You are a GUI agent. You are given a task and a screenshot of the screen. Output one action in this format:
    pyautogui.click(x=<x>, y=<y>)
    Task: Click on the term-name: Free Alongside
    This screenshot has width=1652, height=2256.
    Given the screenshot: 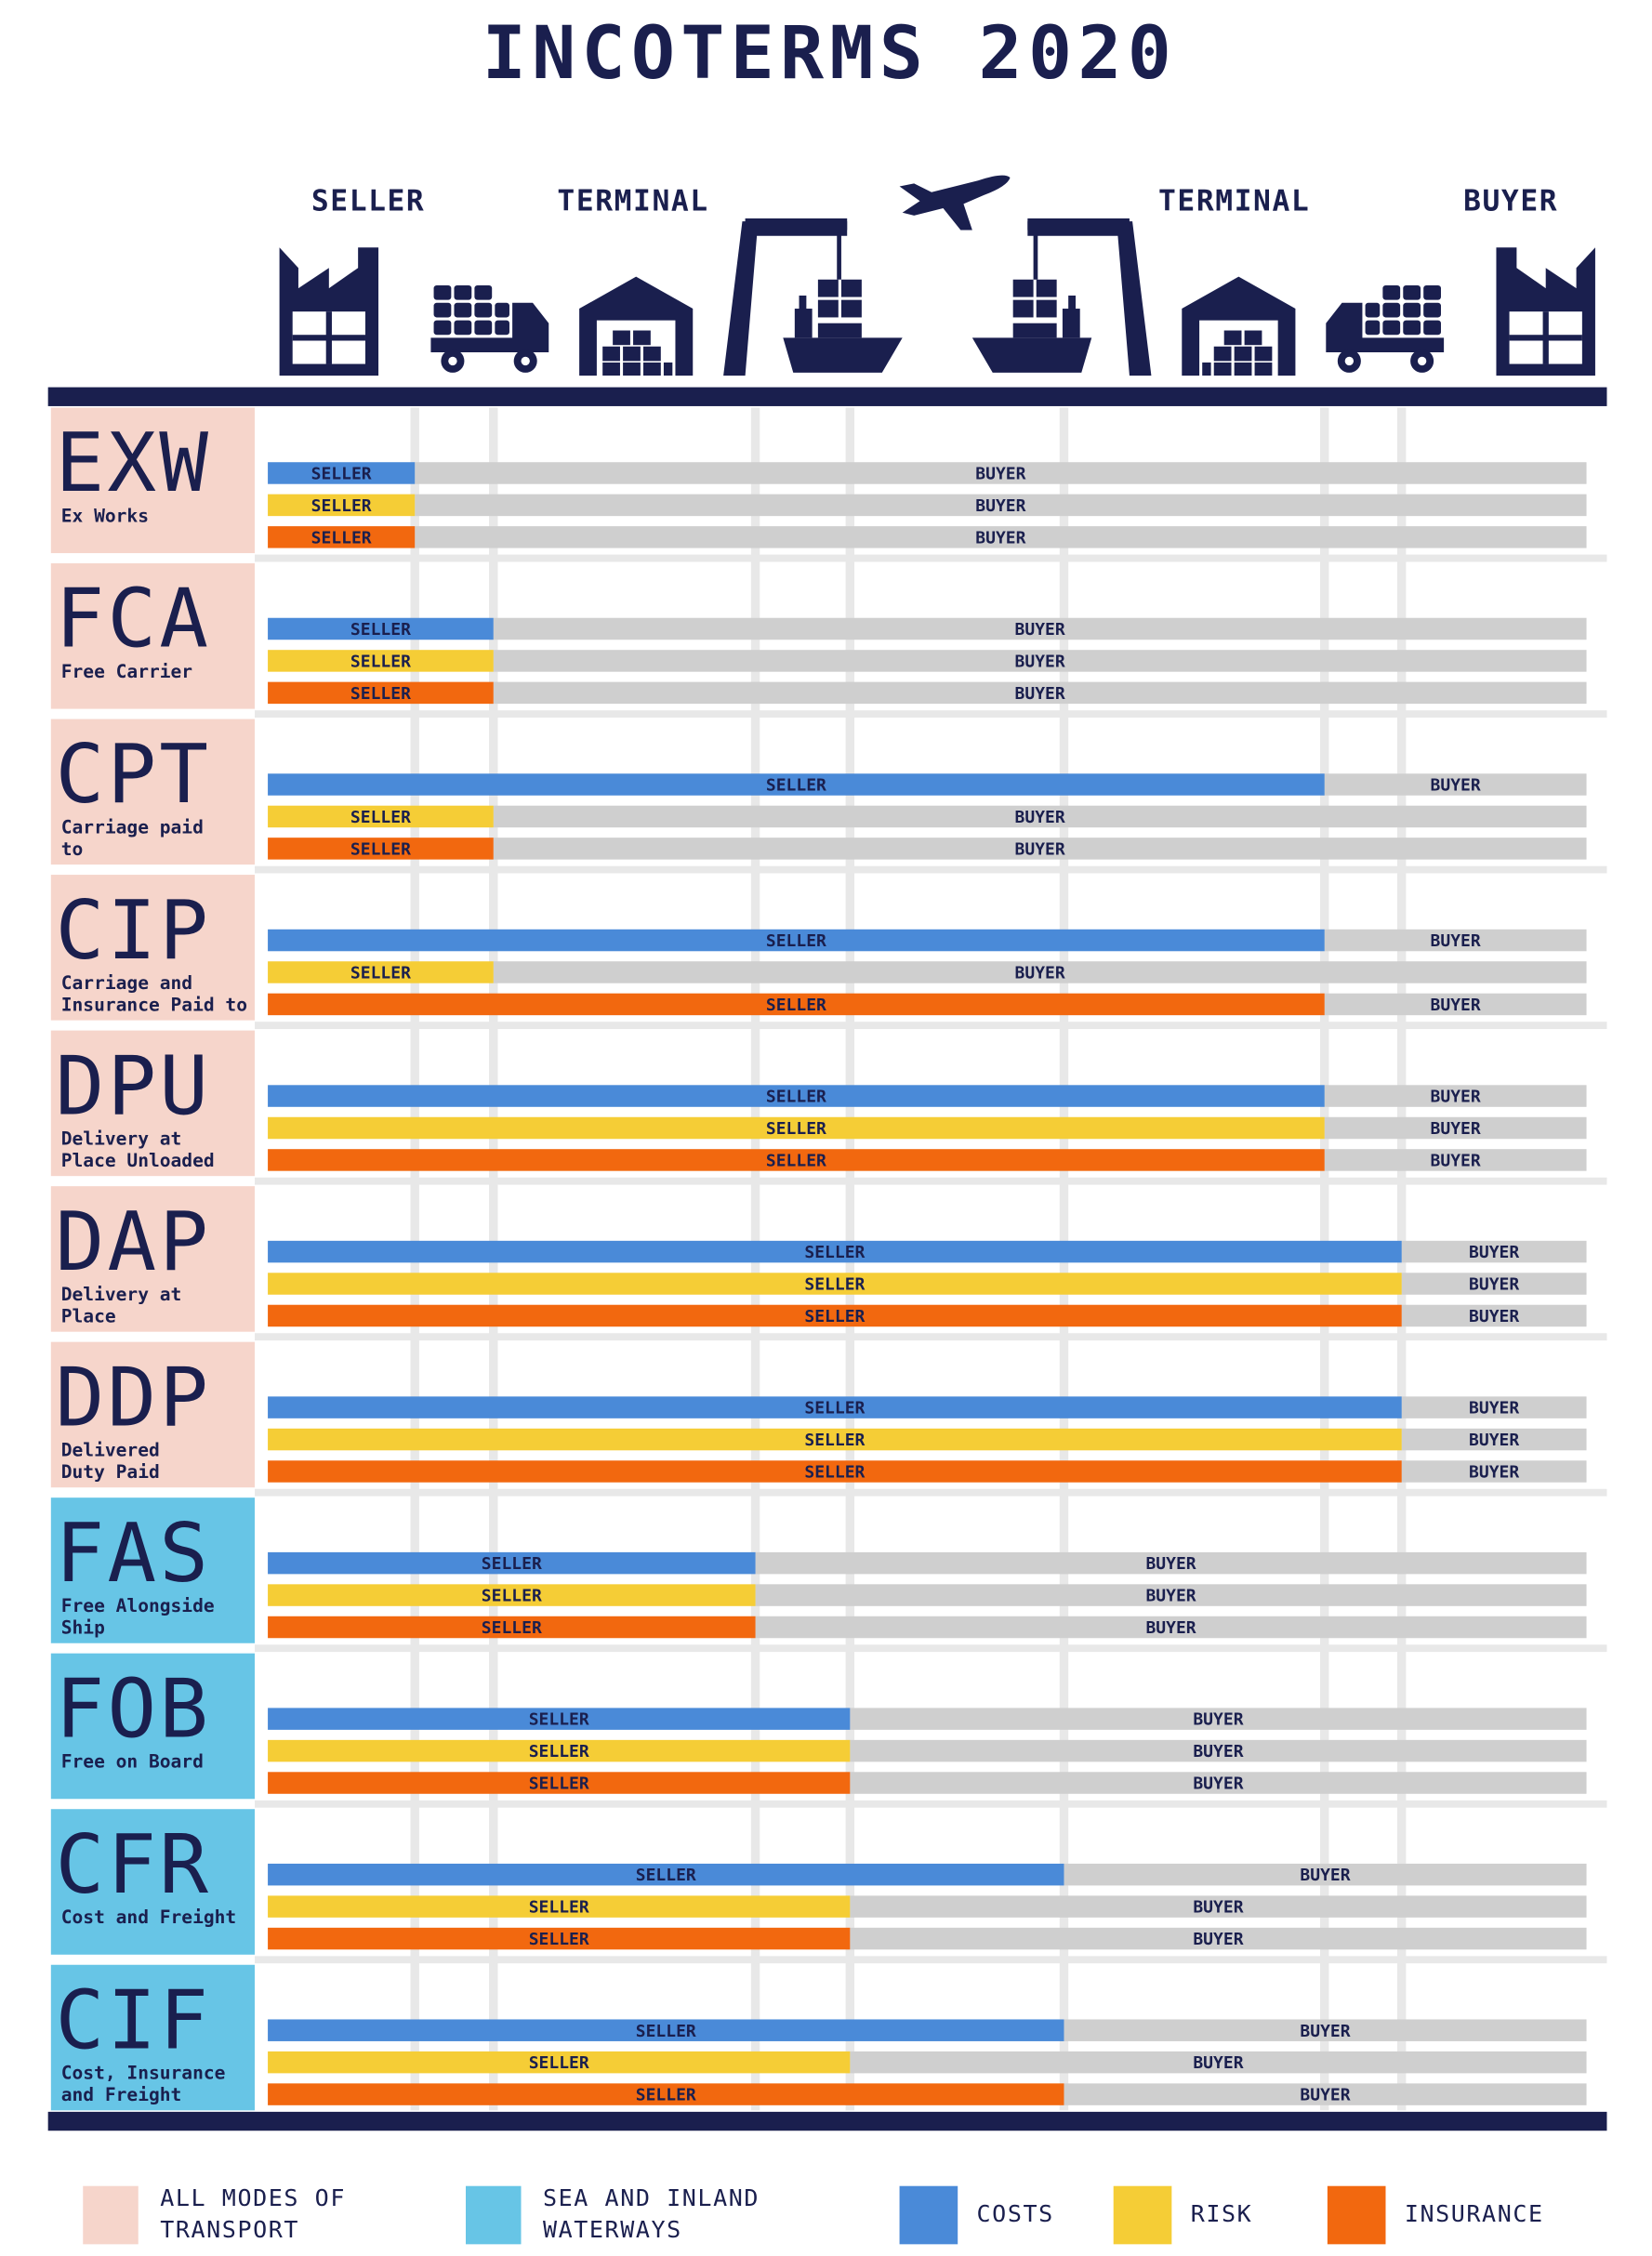 What is the action you would take?
    pyautogui.click(x=138, y=1606)
    